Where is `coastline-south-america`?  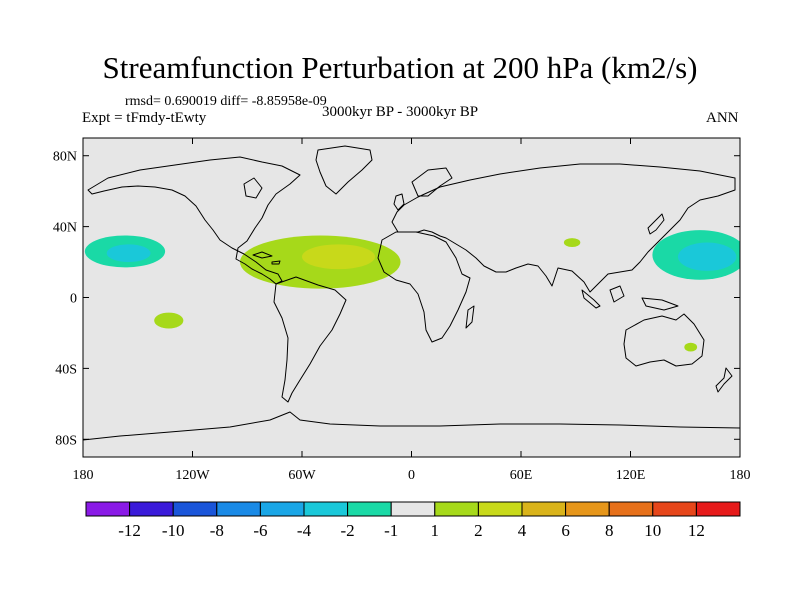
coastline-south-america is located at coordinates (310, 339).